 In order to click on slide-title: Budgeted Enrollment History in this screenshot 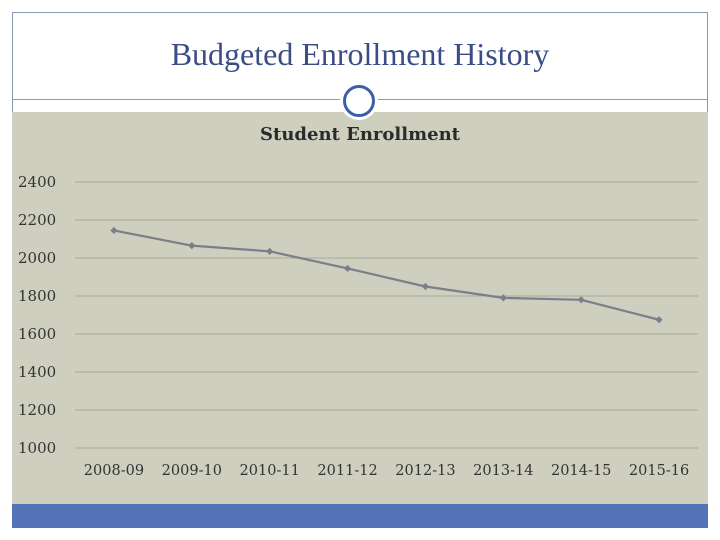, I will do `click(360, 54)`.